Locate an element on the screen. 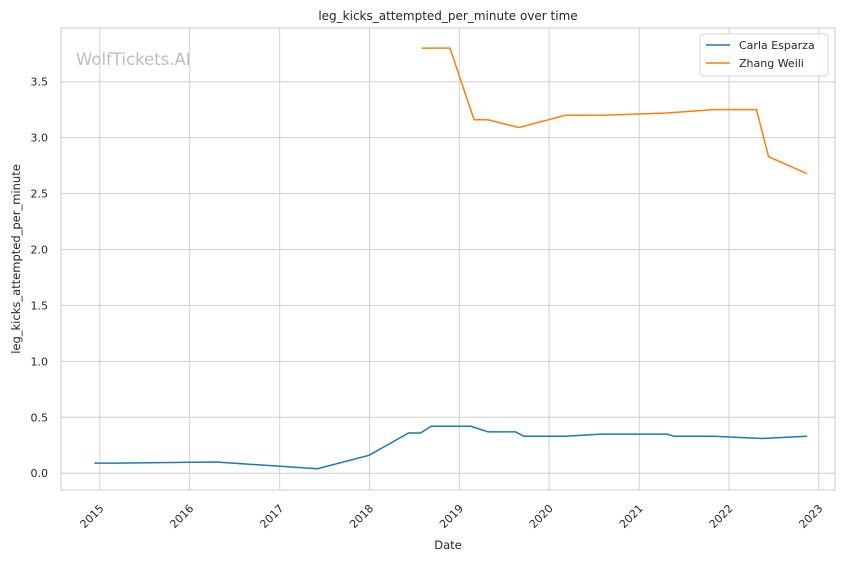  y-tick-label: 0.0 is located at coordinates (40, 473).